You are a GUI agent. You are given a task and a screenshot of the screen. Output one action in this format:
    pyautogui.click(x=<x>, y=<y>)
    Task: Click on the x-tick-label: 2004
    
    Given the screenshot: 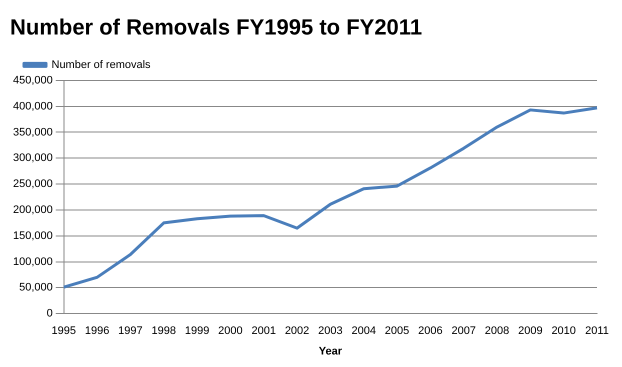 What is the action you would take?
    pyautogui.click(x=363, y=331)
    